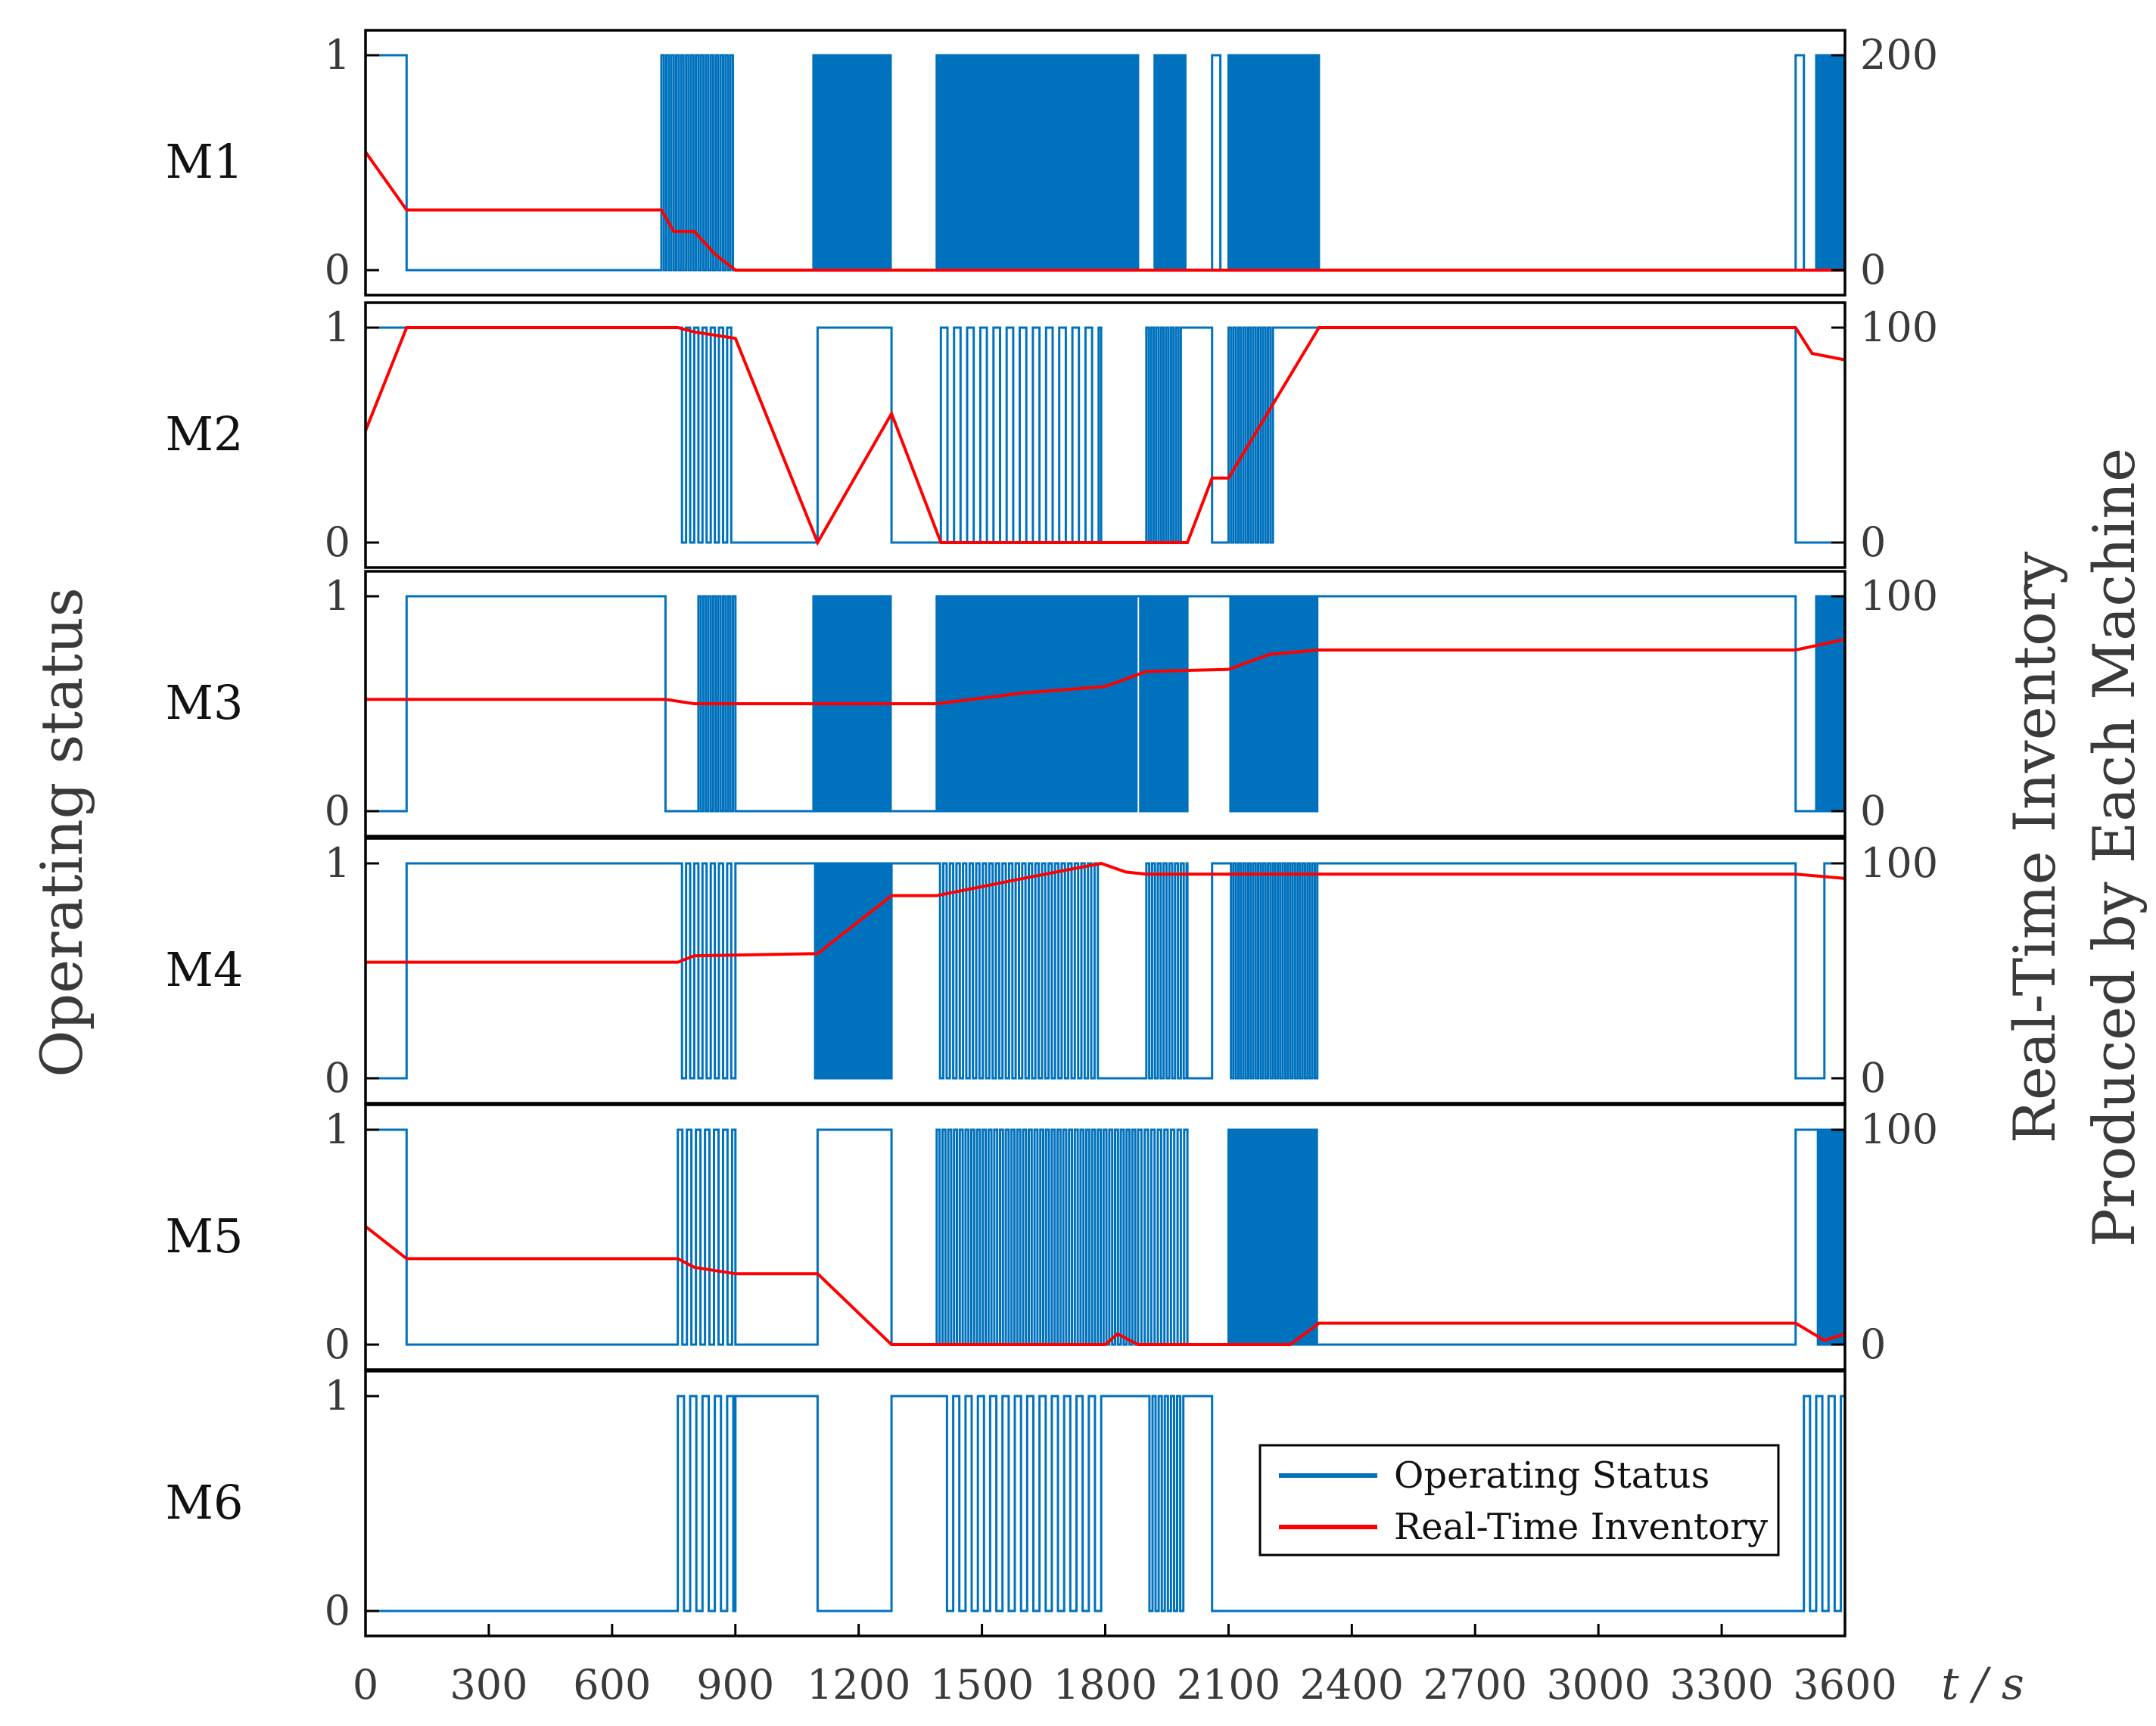 The height and width of the screenshot is (1726, 2156). I want to click on legend-inventory-label: Real-Time Inventory, so click(1581, 1527).